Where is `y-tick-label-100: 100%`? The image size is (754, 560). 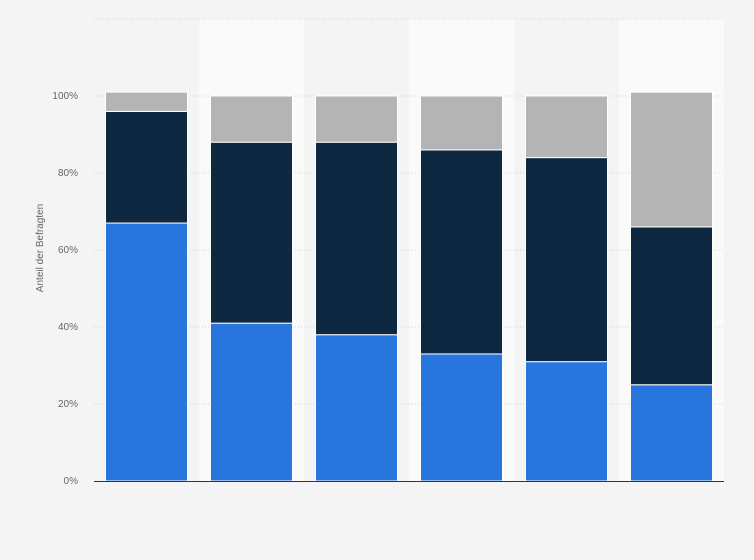 y-tick-label-100: 100% is located at coordinates (65, 96).